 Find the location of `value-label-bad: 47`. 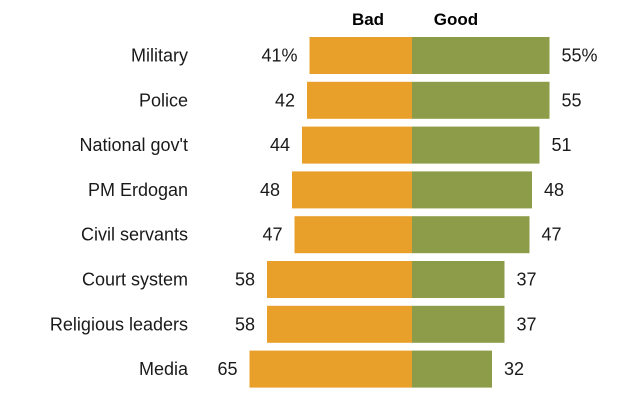

value-label-bad: 47 is located at coordinates (272, 235).